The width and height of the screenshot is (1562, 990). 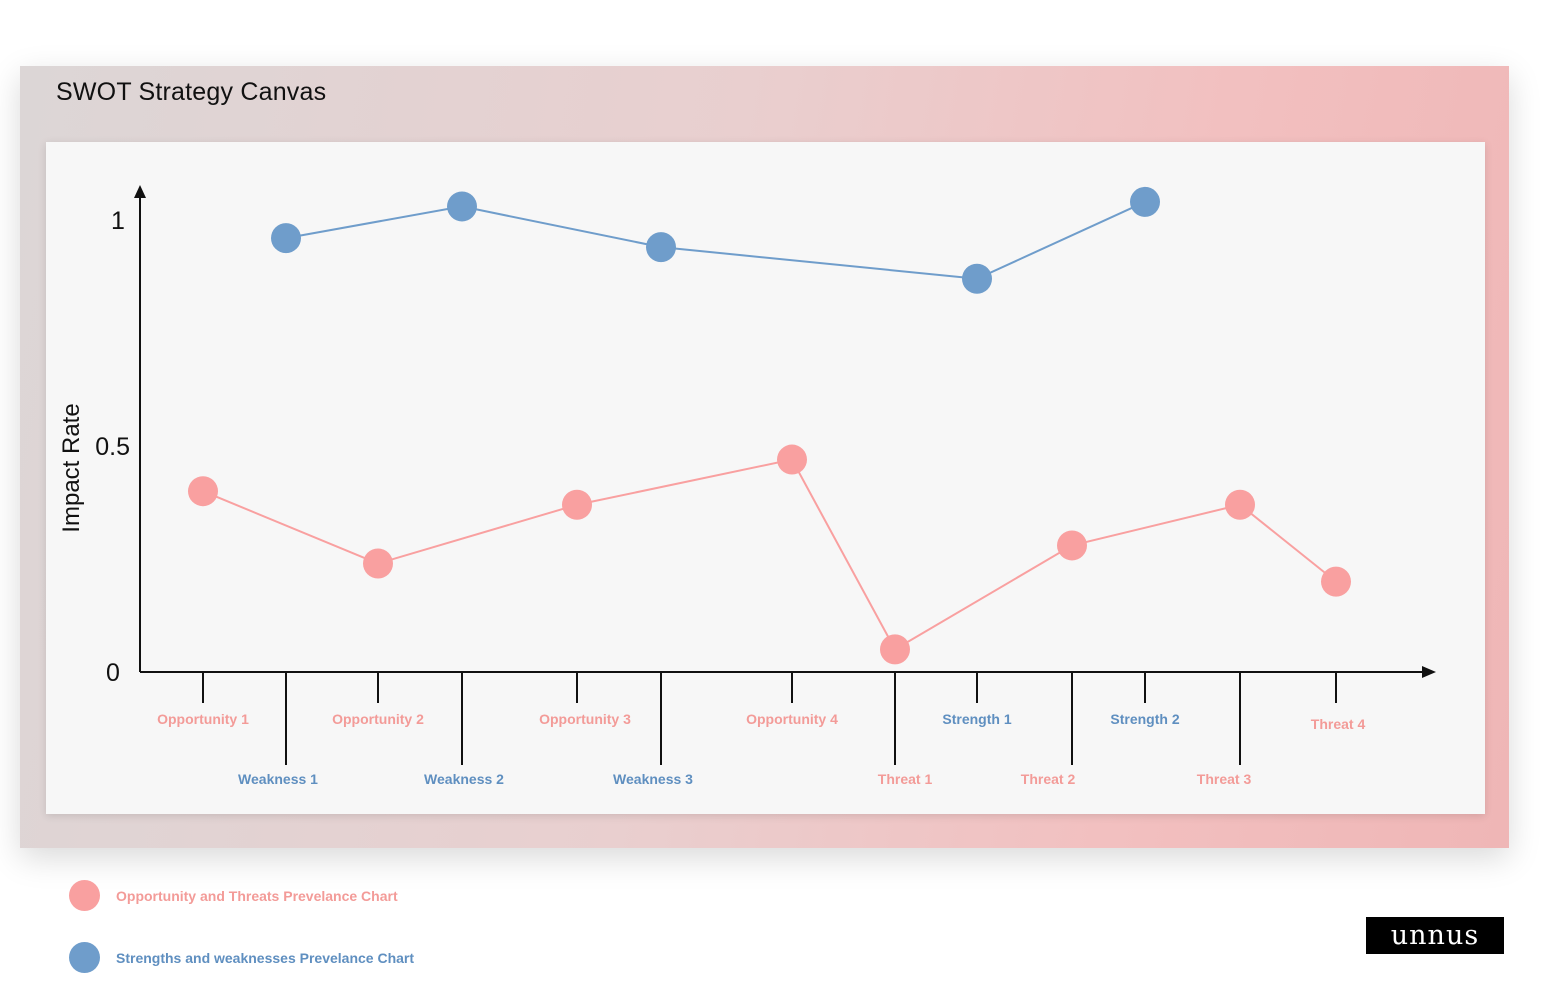 What do you see at coordinates (464, 779) in the screenshot?
I see `x-tick-label: Weakness 2` at bounding box center [464, 779].